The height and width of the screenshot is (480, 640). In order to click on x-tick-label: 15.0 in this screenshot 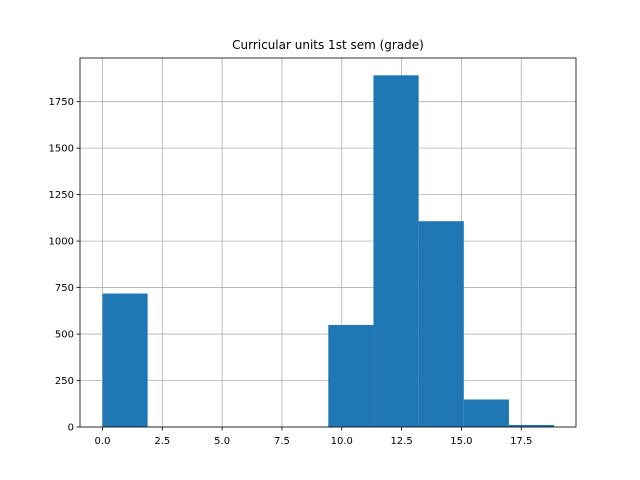, I will do `click(461, 441)`.